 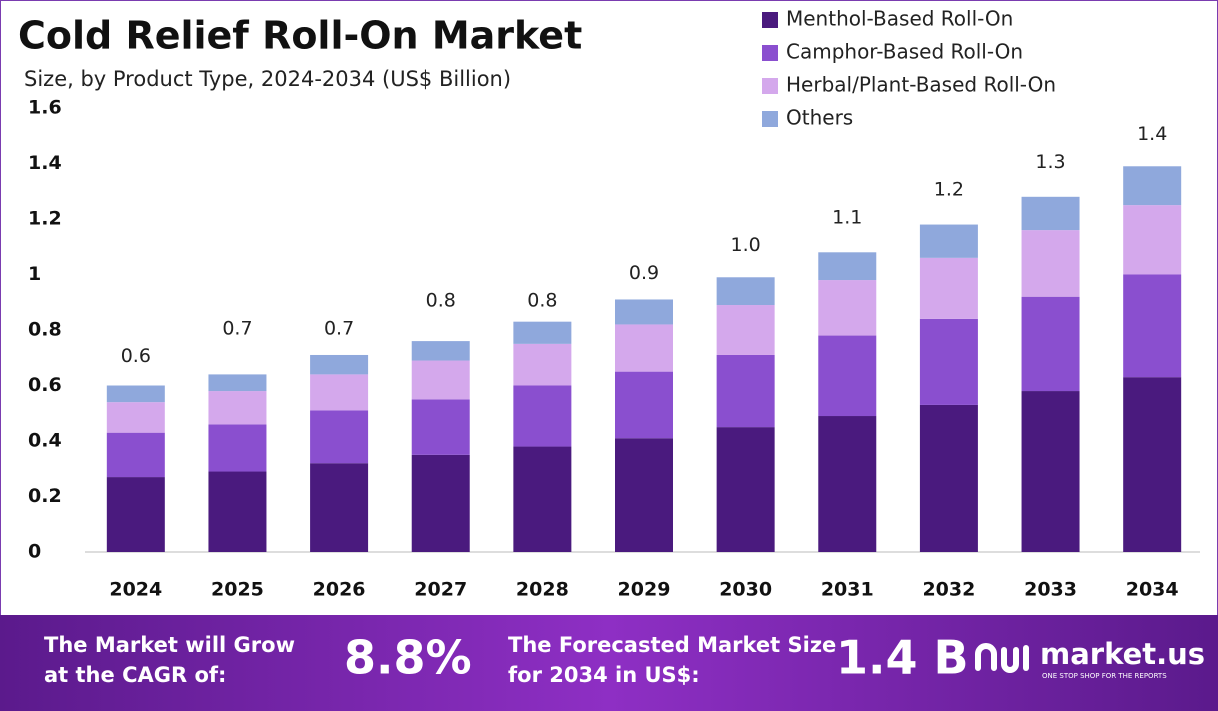 I want to click on y-tick-label: 1, so click(x=34, y=274).